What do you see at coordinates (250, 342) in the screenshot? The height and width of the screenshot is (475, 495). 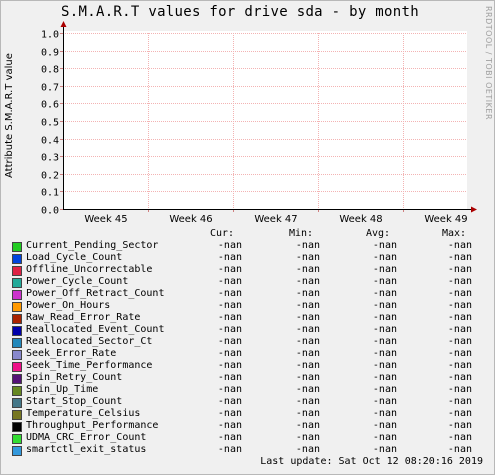 I see `legend-row: Reallocated_Sector_Ct -nan -nan -nan -nan` at bounding box center [250, 342].